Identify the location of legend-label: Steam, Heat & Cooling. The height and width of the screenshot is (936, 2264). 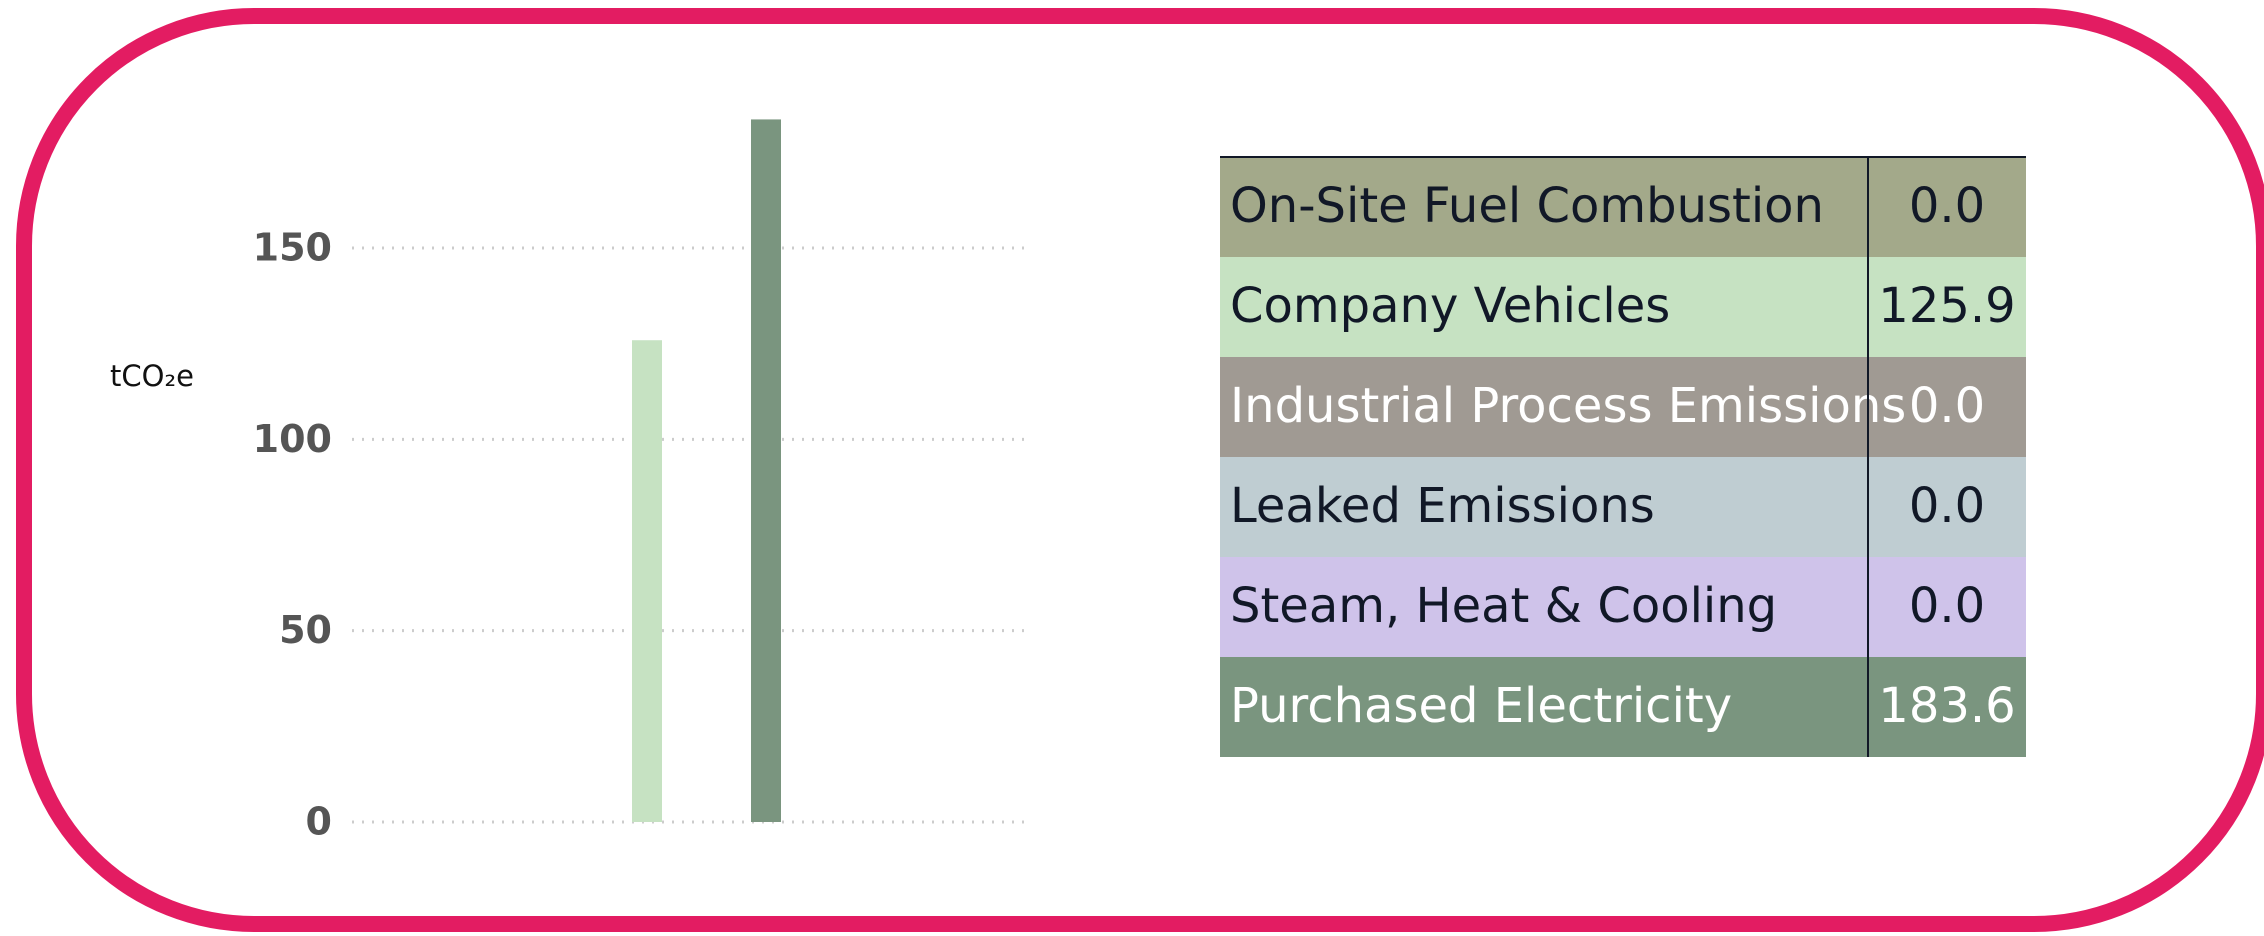
(1503, 606).